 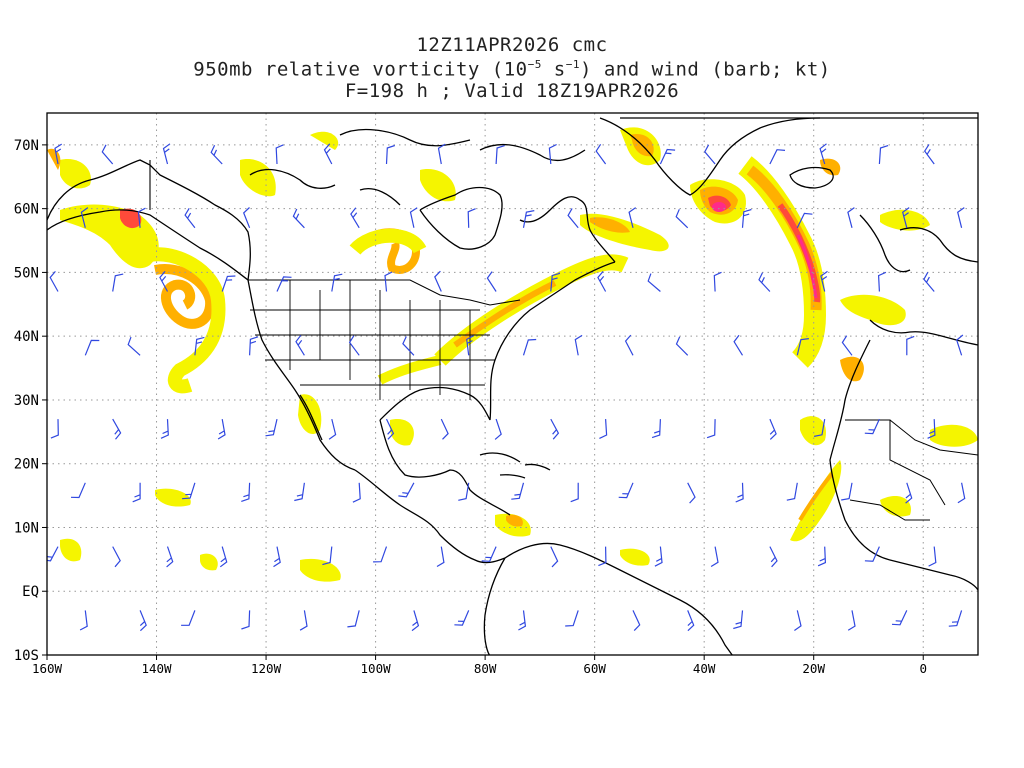 What do you see at coordinates (26, 337) in the screenshot?
I see `lat-label: 40N` at bounding box center [26, 337].